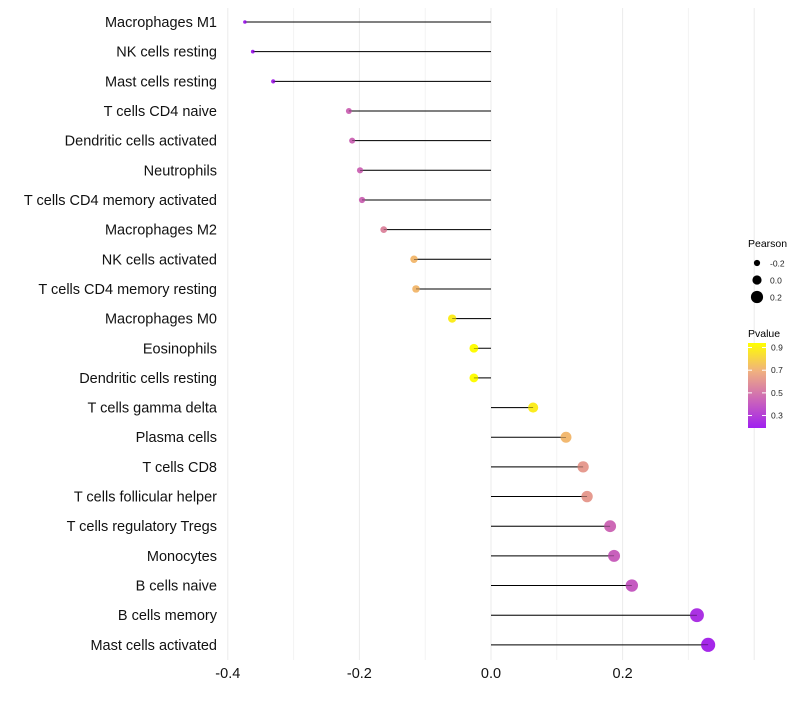 This screenshot has height=705, width=800. Describe the element at coordinates (148, 379) in the screenshot. I see `y-tick-label: Dendritic cells resting` at that location.